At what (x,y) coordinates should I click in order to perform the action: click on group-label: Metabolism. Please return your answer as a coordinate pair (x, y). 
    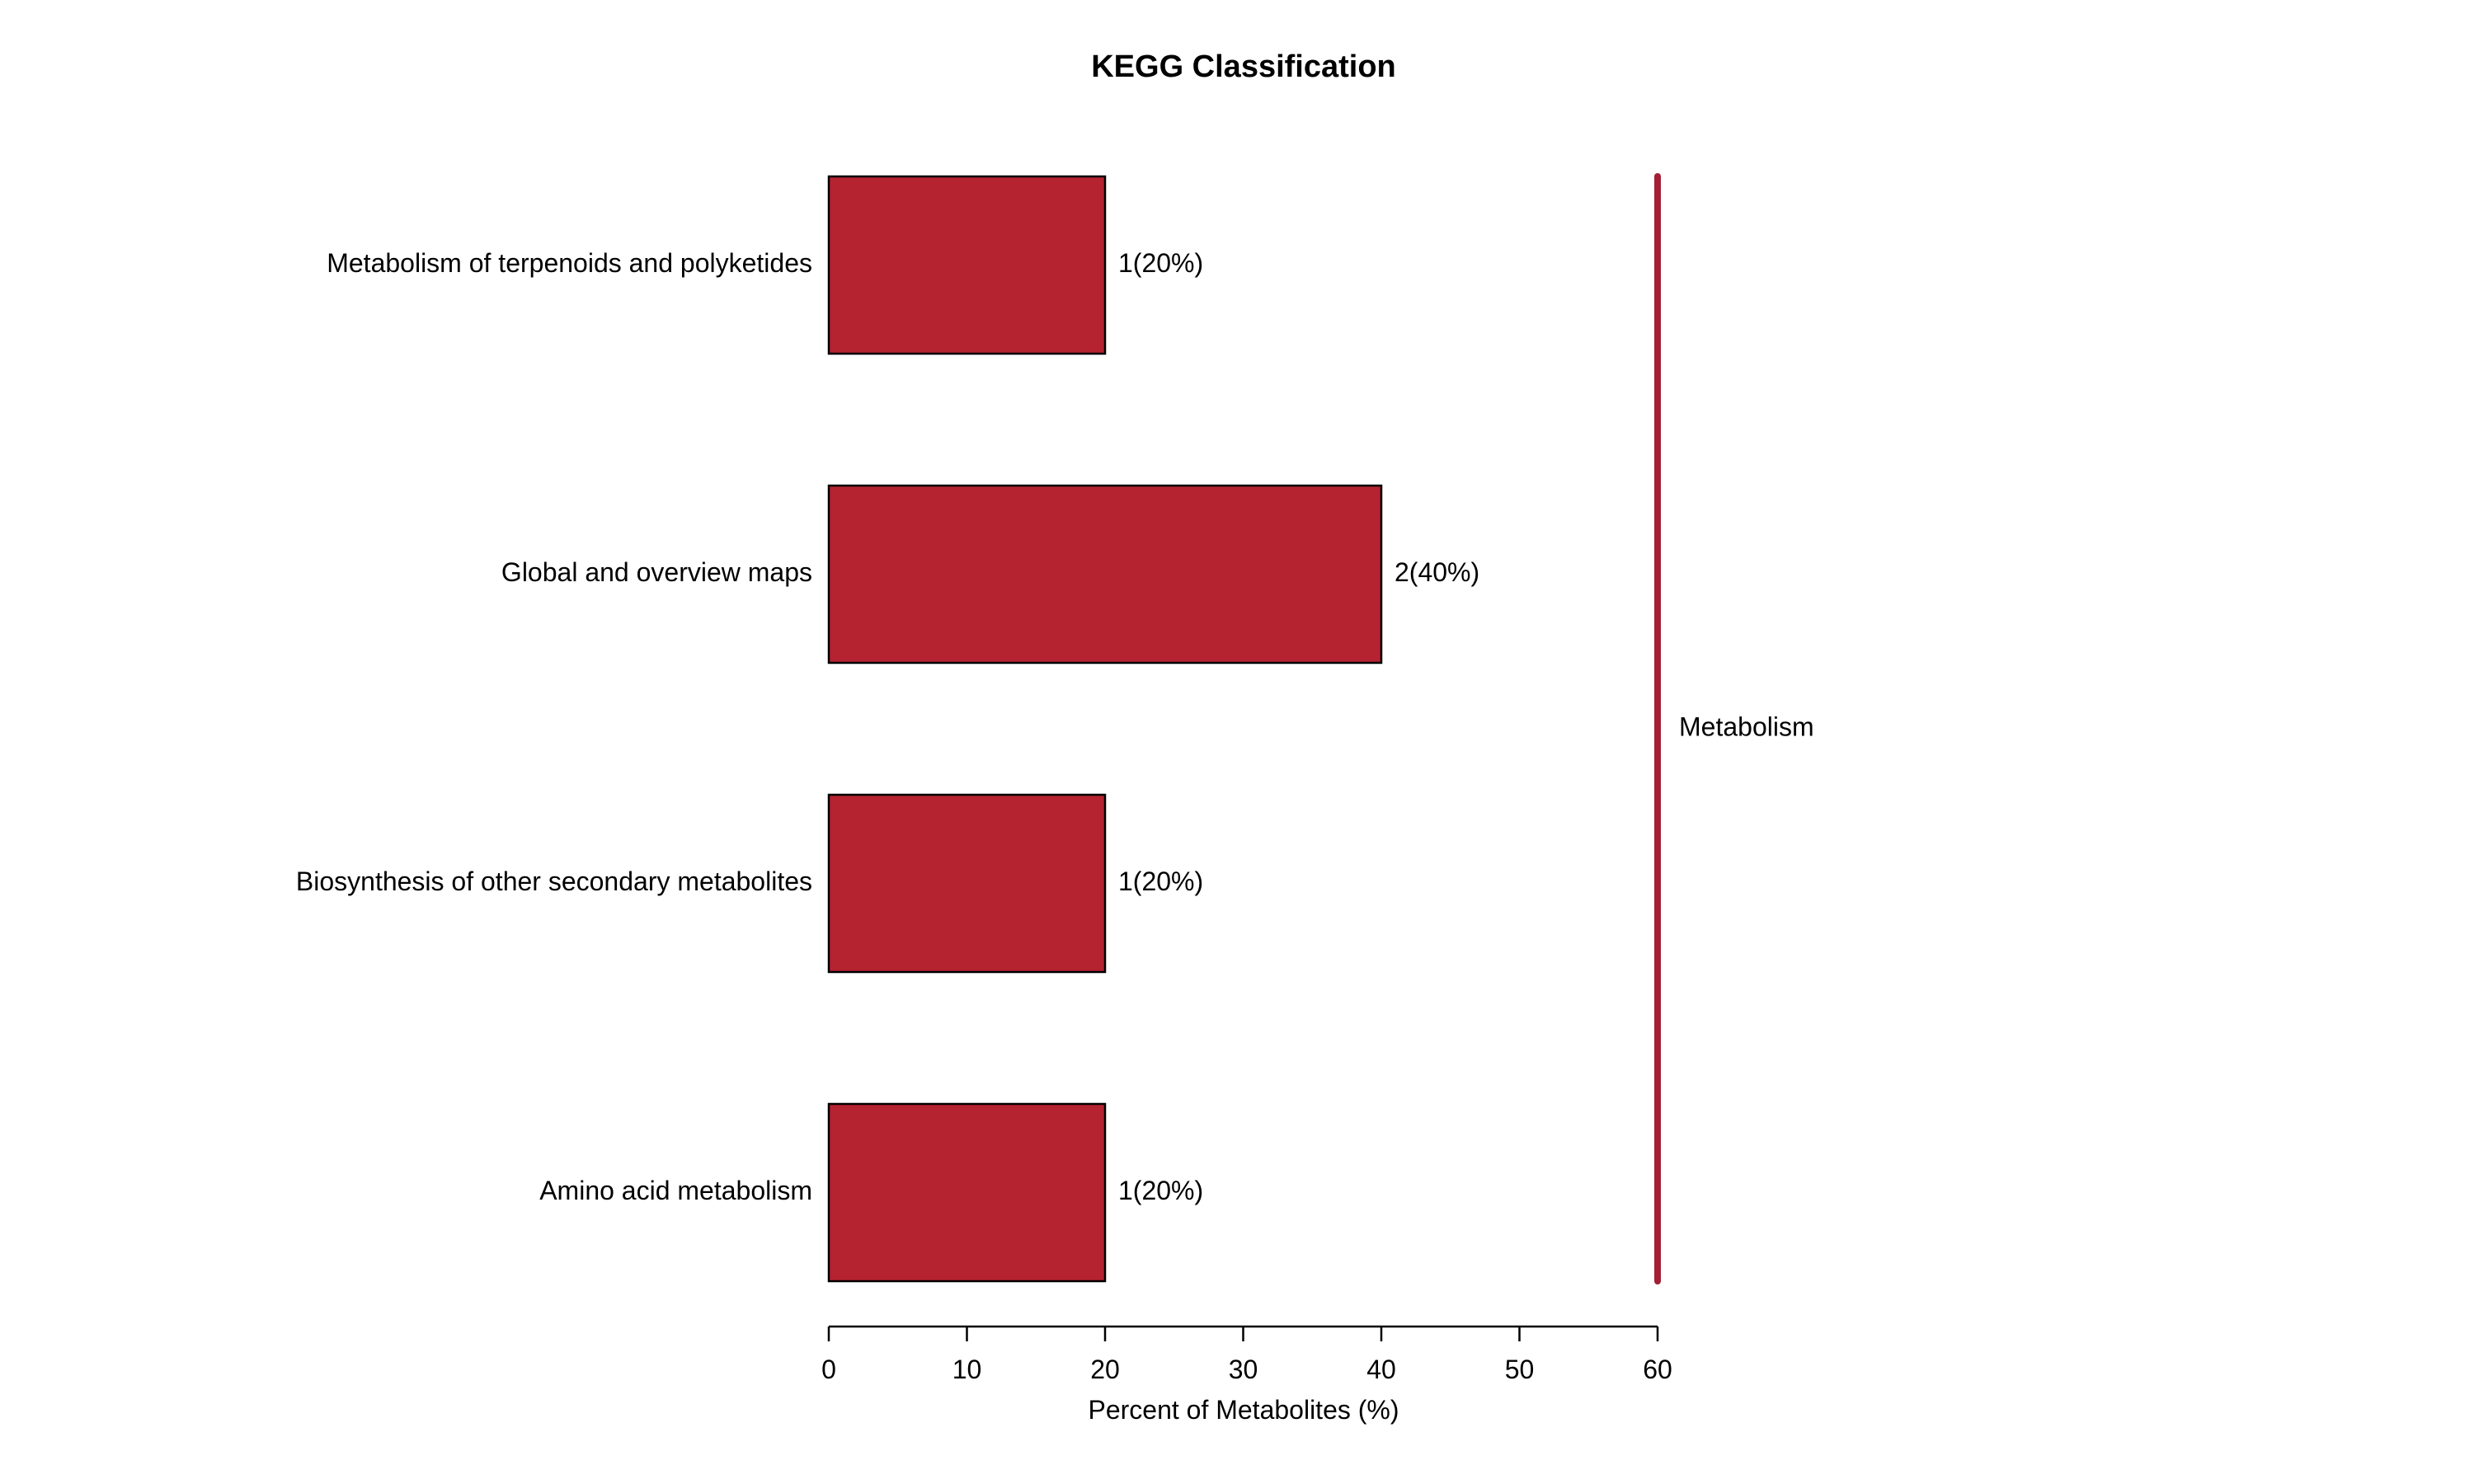
    Looking at the image, I should click on (1746, 726).